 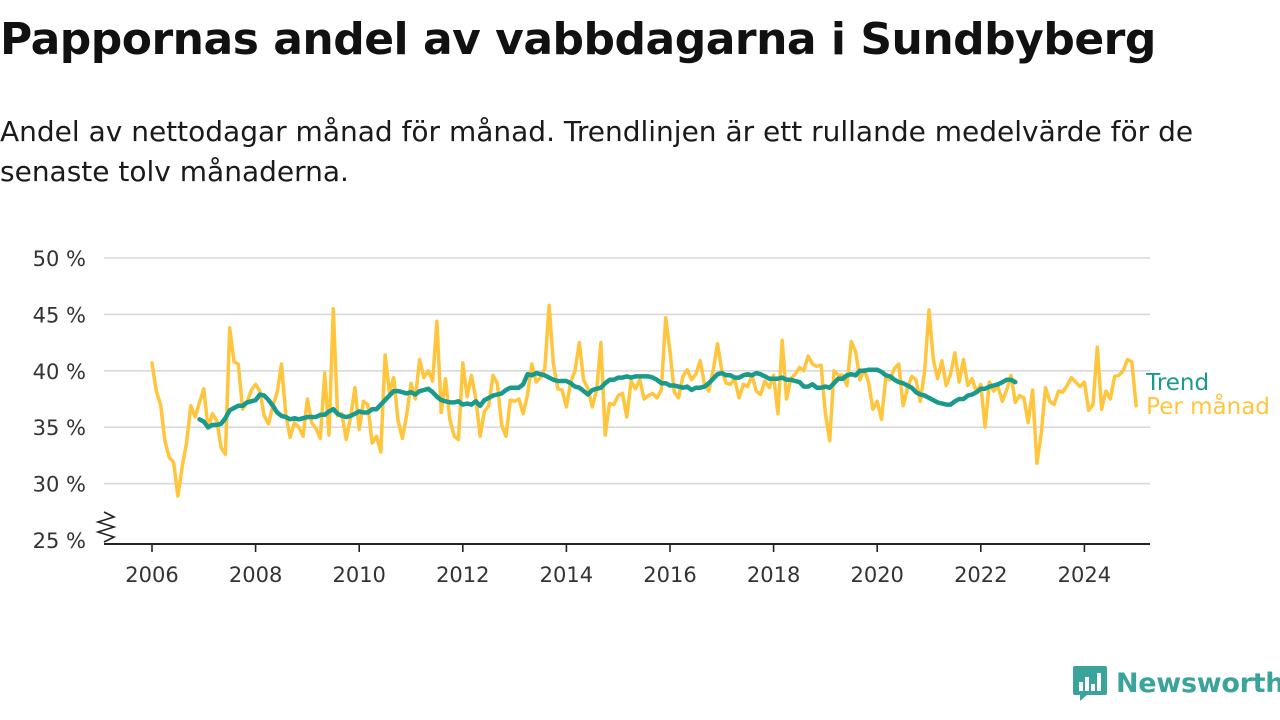 I want to click on y-tick-label: 35 %, so click(x=59, y=428).